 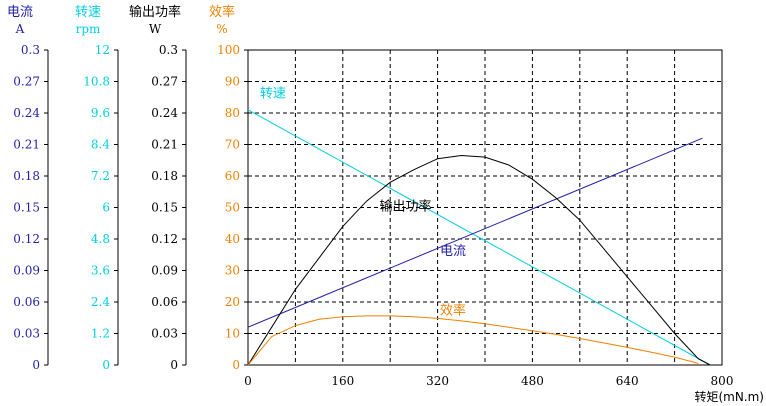 What do you see at coordinates (453, 251) in the screenshot?
I see `series-label-2: 电流` at bounding box center [453, 251].